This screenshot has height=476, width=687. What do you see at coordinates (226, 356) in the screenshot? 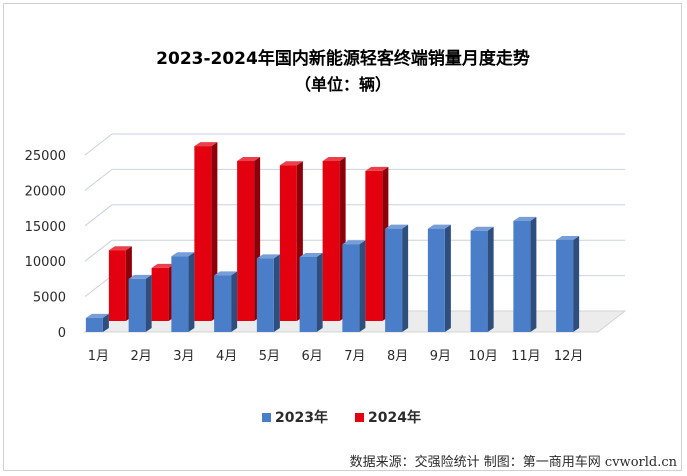
I see `x-tick-label: 4月` at bounding box center [226, 356].